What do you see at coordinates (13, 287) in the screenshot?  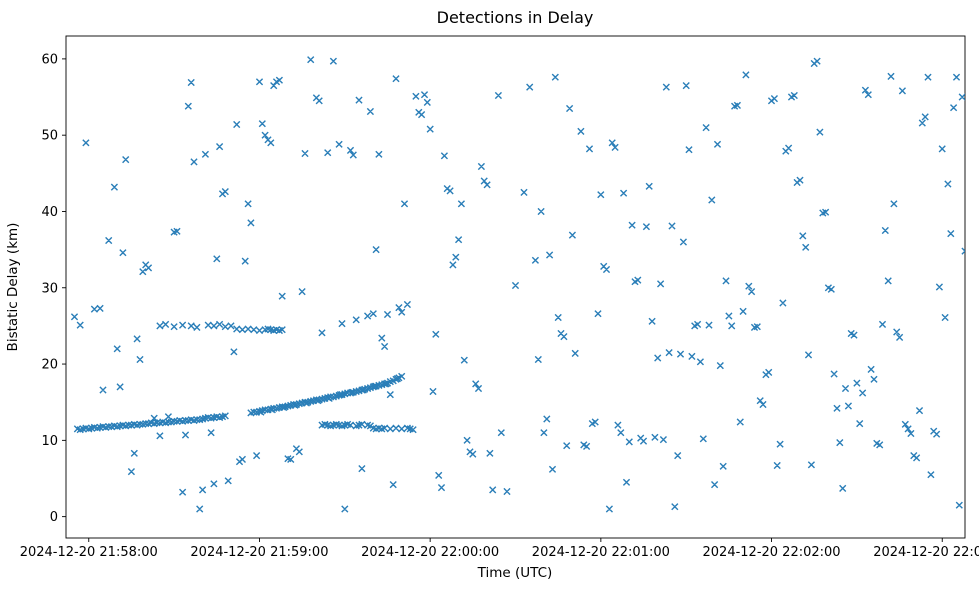 I see `y-axis-label: Bistatic Delay (km)` at bounding box center [13, 287].